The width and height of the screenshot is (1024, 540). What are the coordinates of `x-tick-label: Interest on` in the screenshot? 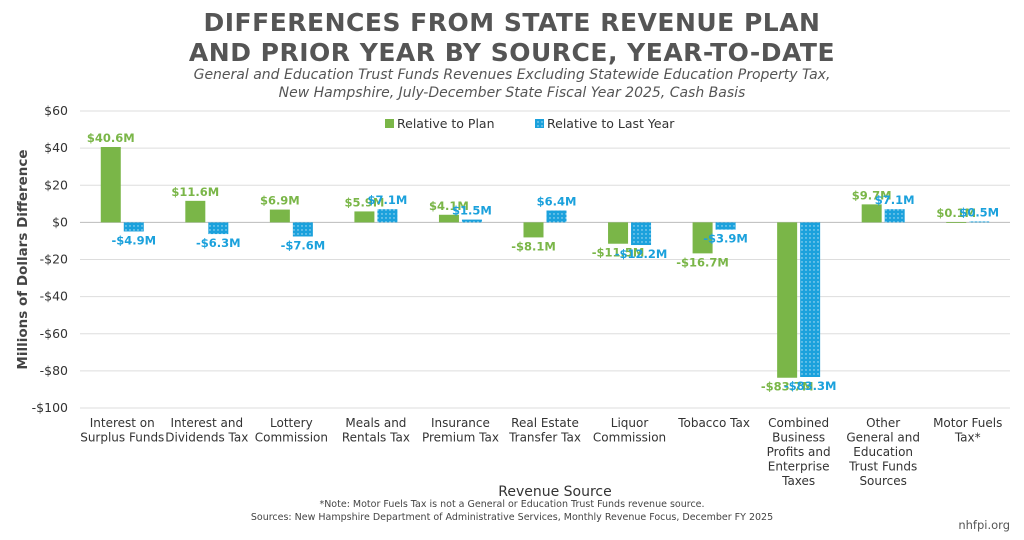 It's located at (122, 423).